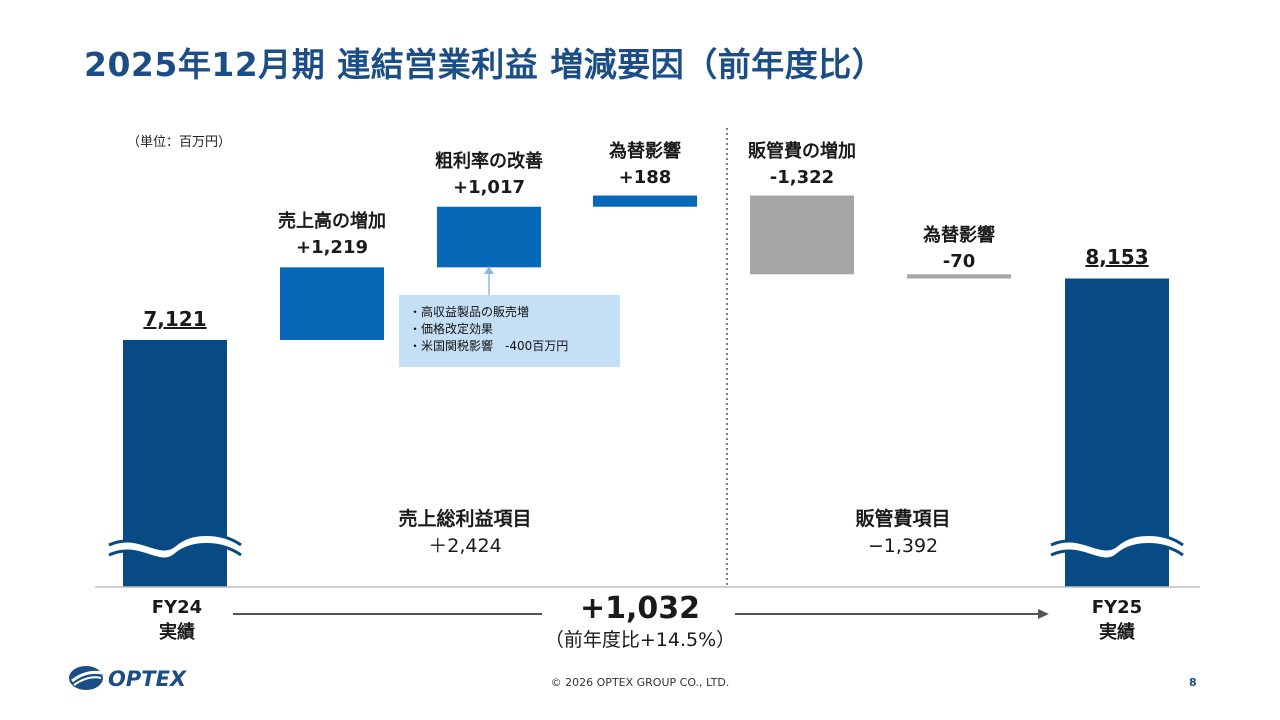 The height and width of the screenshot is (720, 1280). Describe the element at coordinates (902, 533) in the screenshot. I see `group-label-sga: 販管費項目 −1,392` at that location.